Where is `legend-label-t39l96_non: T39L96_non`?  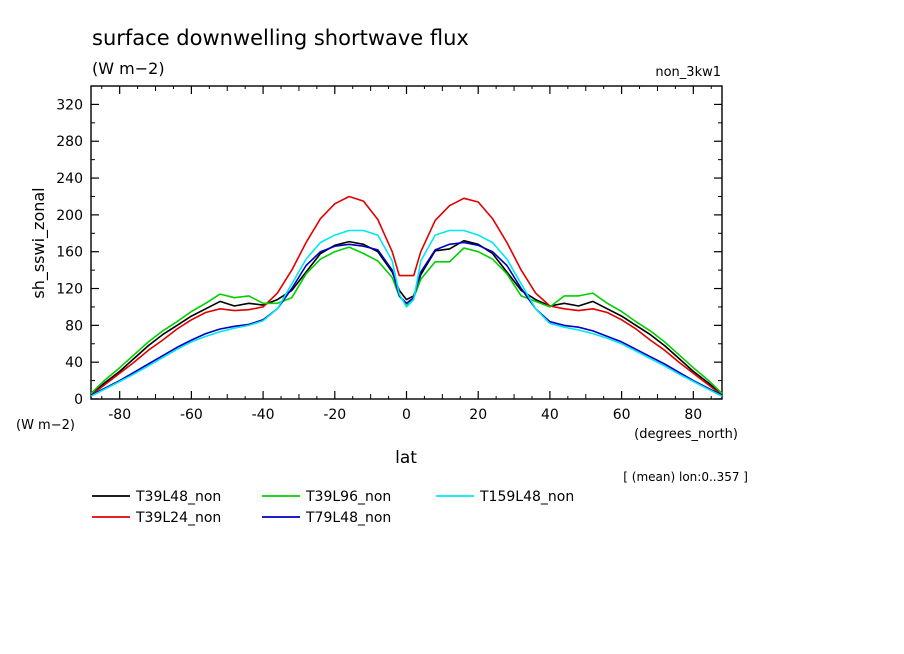 legend-label-t39l96_non: T39L96_non is located at coordinates (348, 497).